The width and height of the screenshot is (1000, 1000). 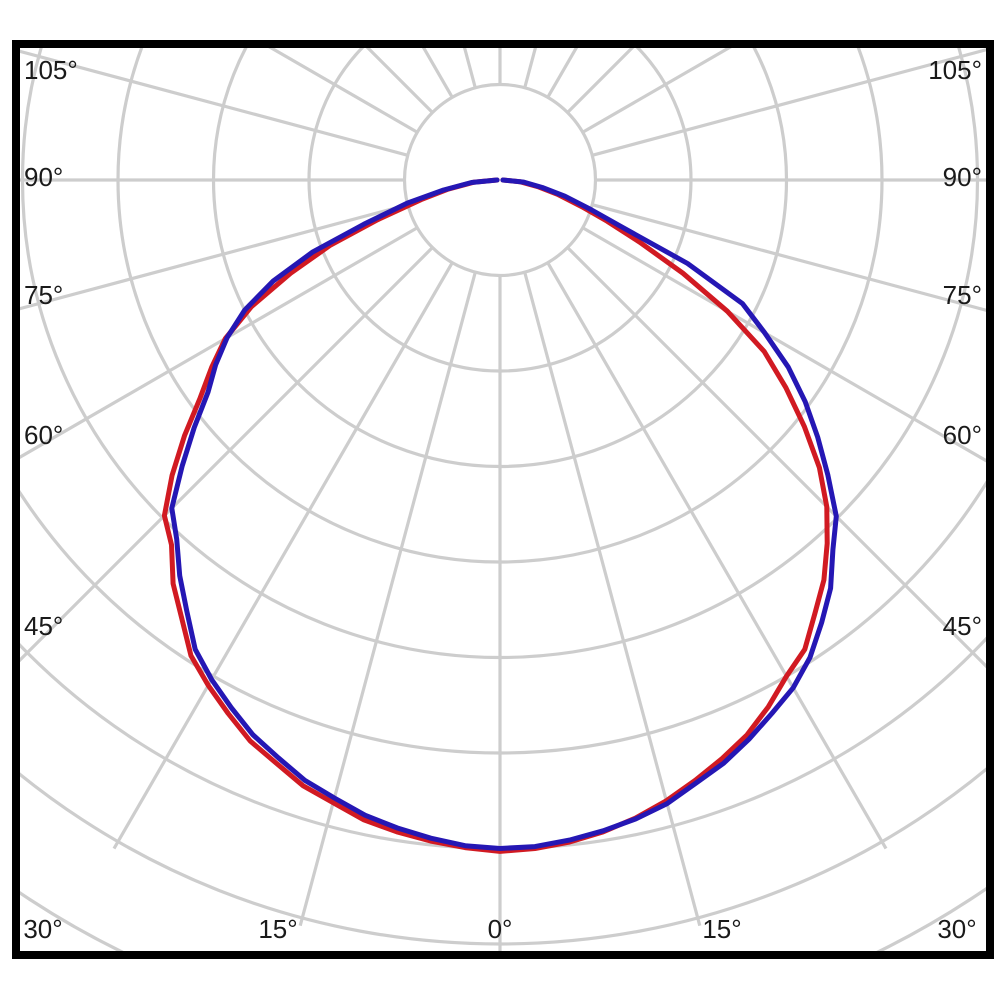 I want to click on angle-tick-label-left: 90°, so click(x=43, y=177).